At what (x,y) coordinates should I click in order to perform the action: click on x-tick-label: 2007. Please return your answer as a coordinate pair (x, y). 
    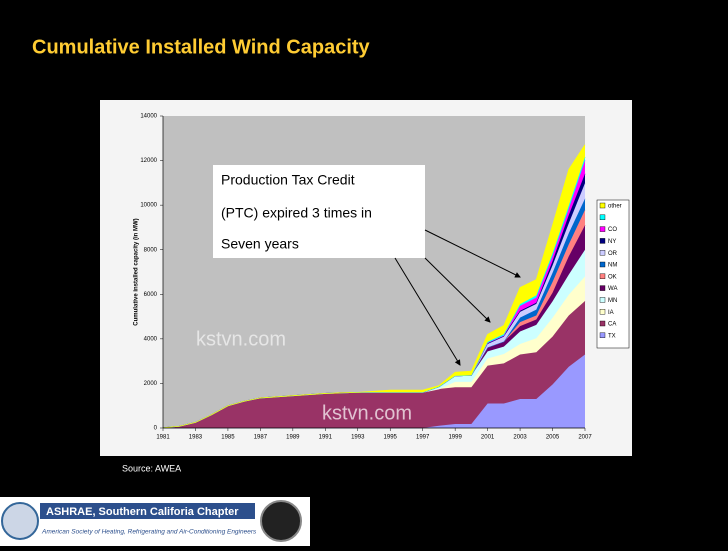
    Looking at the image, I should click on (585, 438).